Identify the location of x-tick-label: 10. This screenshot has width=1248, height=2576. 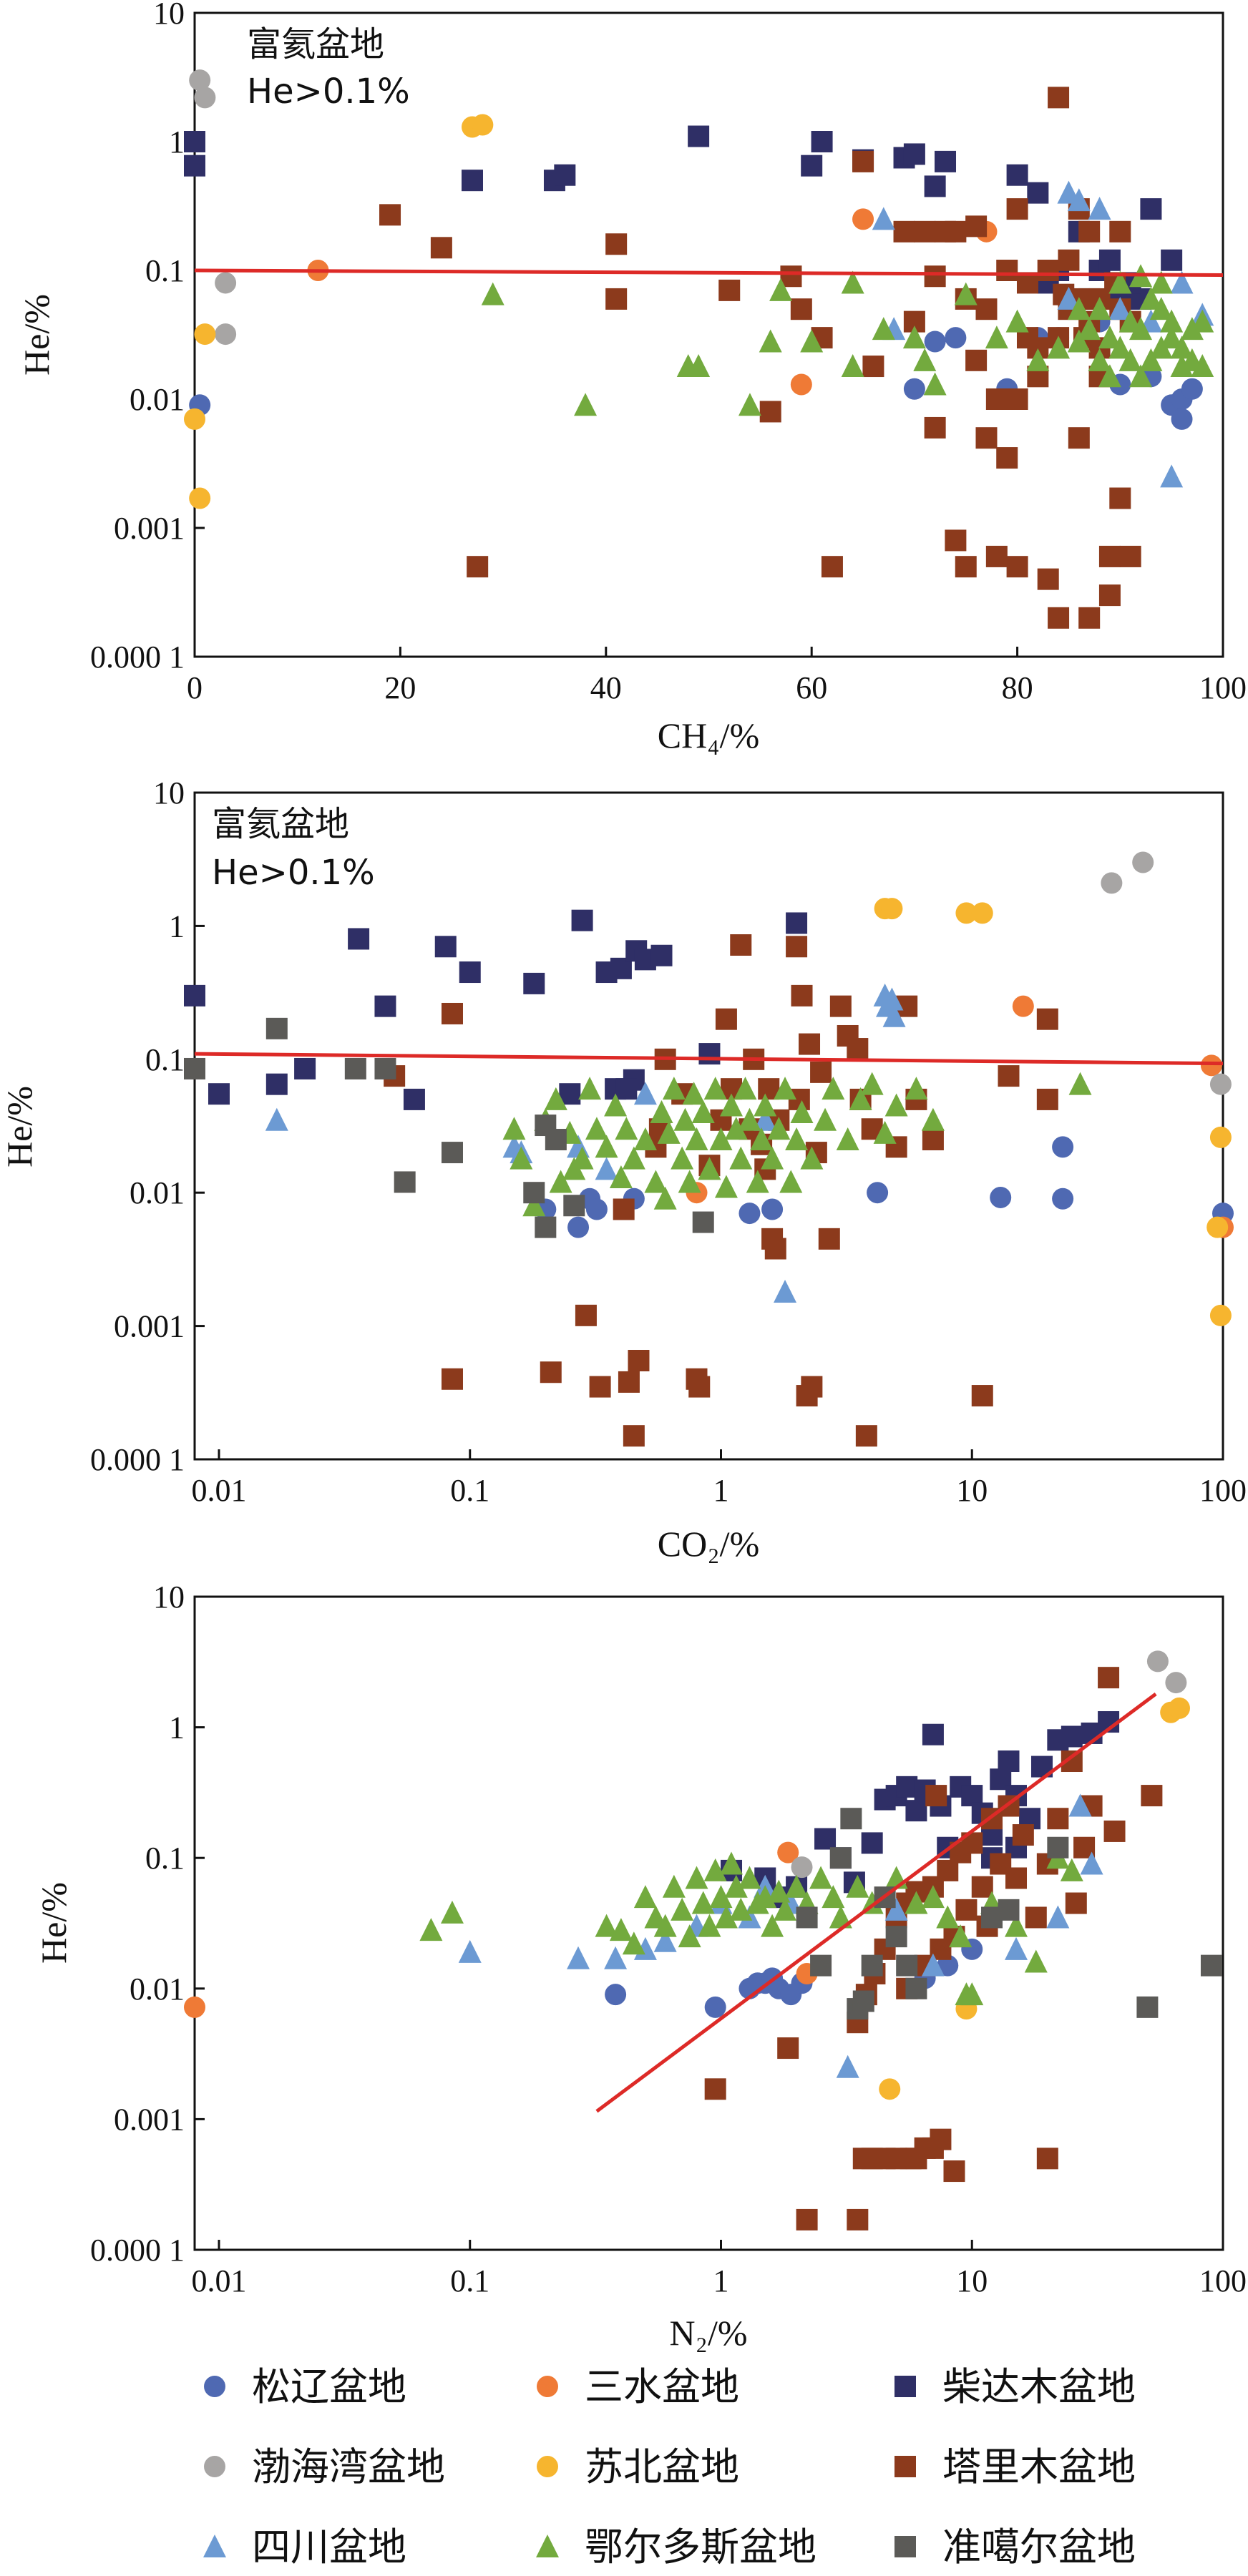
(972, 2280).